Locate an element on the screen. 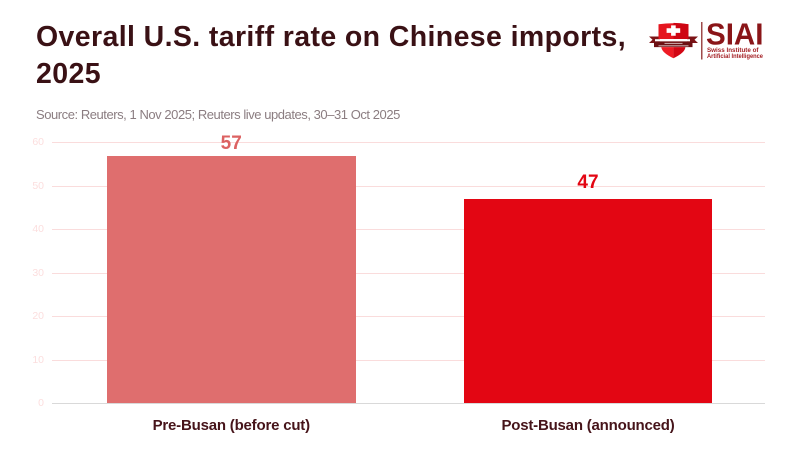 Image resolution: width=800 pixels, height=450 pixels. svg-text: Artificial Intelligence is located at coordinates (735, 56).